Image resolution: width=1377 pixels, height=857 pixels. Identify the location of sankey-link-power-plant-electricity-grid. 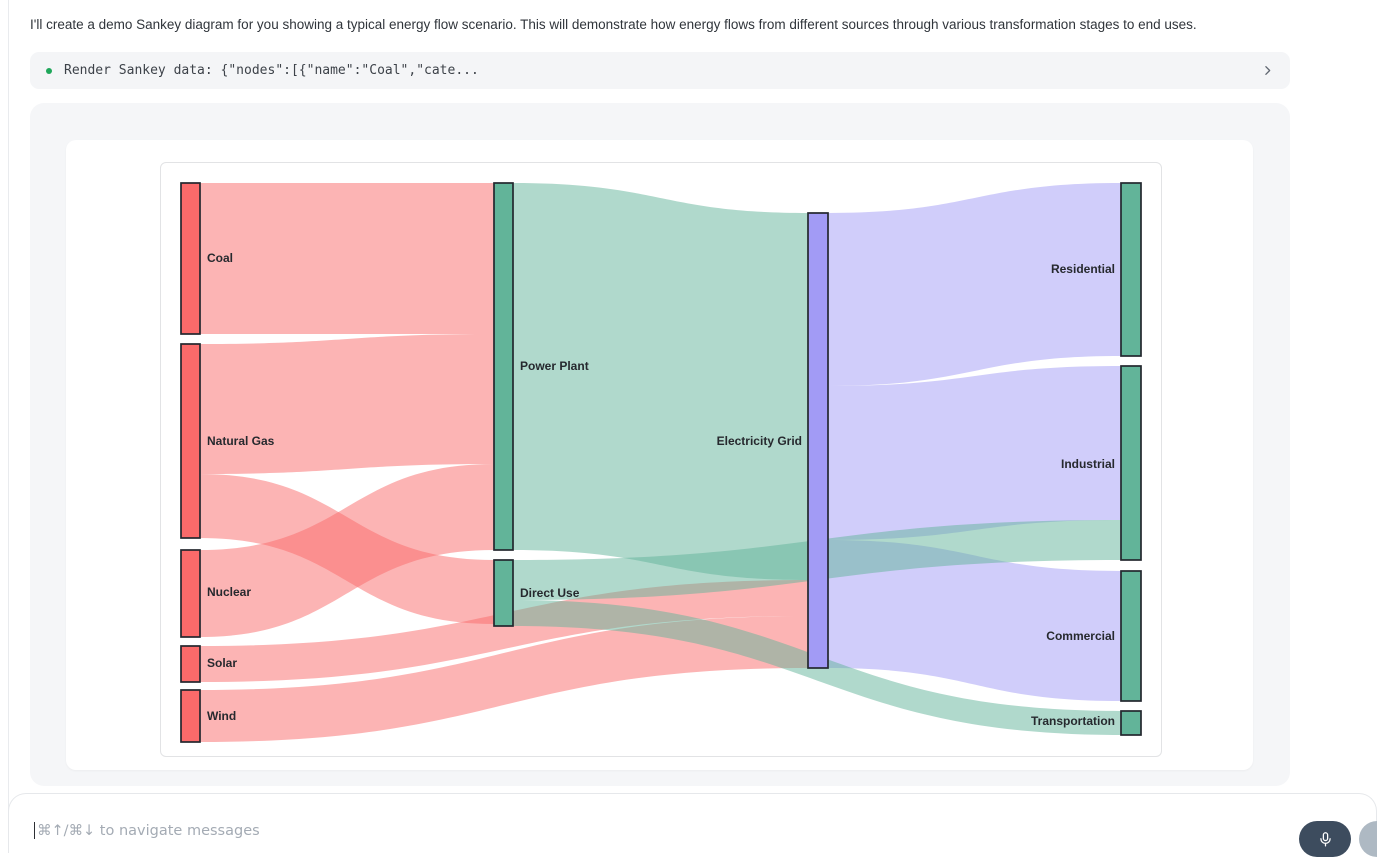
(660, 381).